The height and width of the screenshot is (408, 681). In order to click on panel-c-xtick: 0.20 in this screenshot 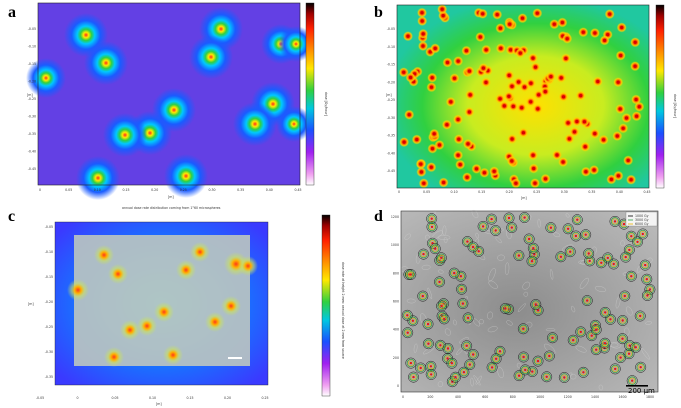, I will do `click(227, 398)`.